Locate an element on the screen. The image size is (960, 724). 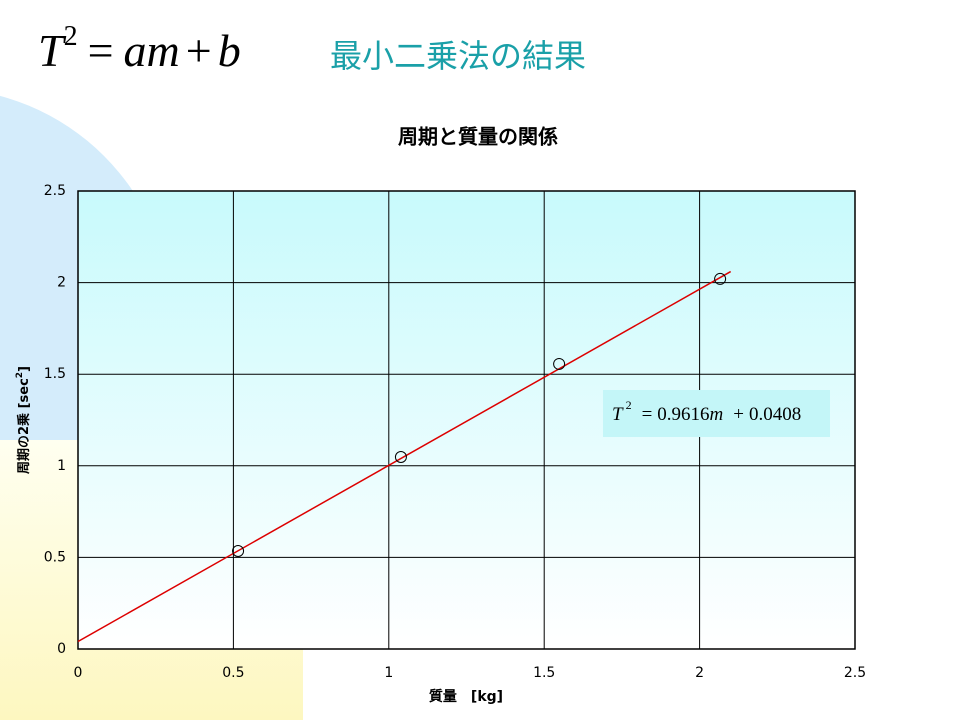
equation-part: 0.0408 is located at coordinates (775, 414).